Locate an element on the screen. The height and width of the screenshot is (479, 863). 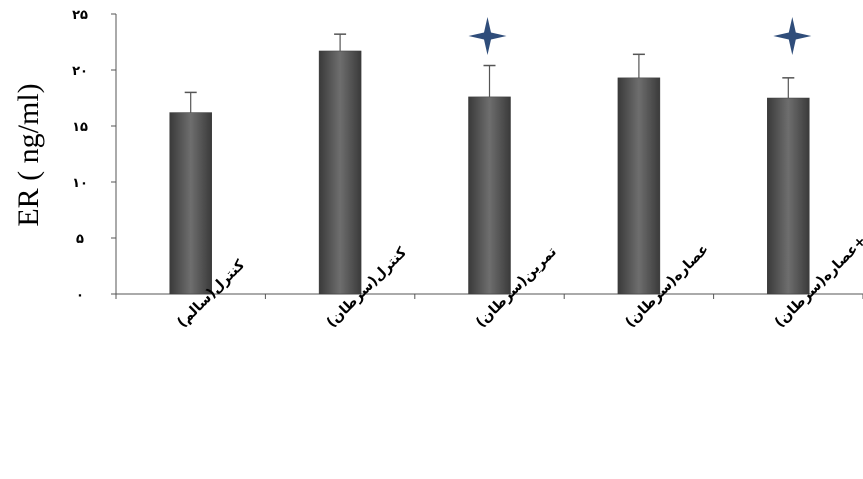
y-tick-label: ۲۰ is located at coordinates (80, 71).